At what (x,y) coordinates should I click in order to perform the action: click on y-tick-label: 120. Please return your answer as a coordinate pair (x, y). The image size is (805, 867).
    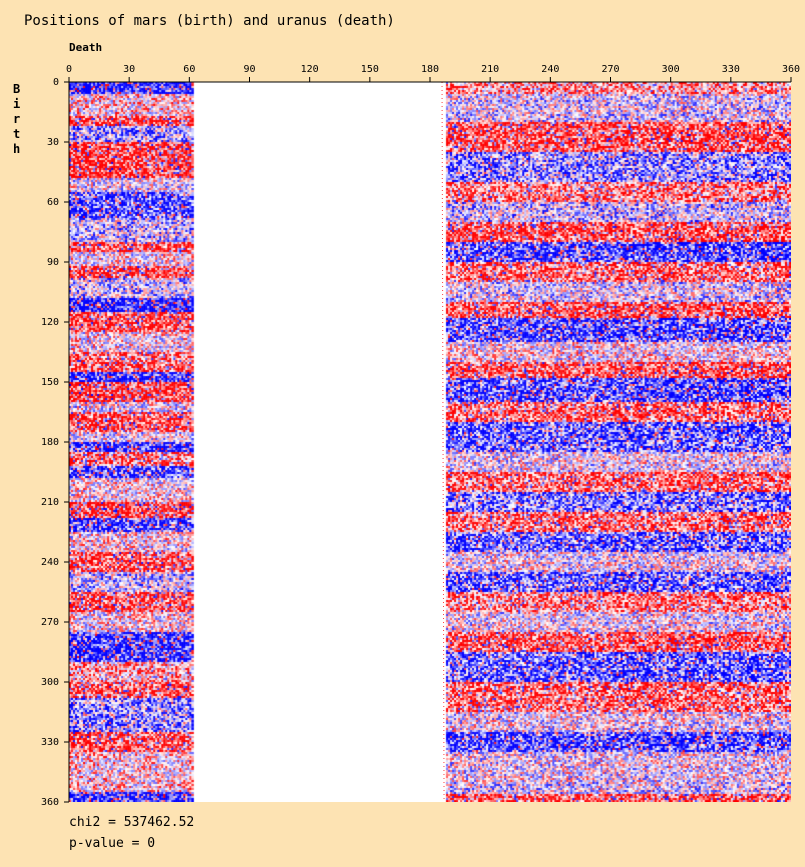
    Looking at the image, I should click on (50, 322).